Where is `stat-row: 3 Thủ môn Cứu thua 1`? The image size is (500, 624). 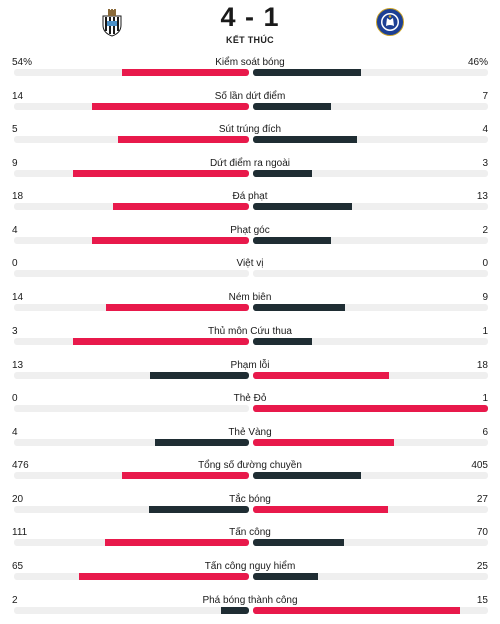 stat-row: 3 Thủ môn Cứu thua 1 is located at coordinates (250, 343).